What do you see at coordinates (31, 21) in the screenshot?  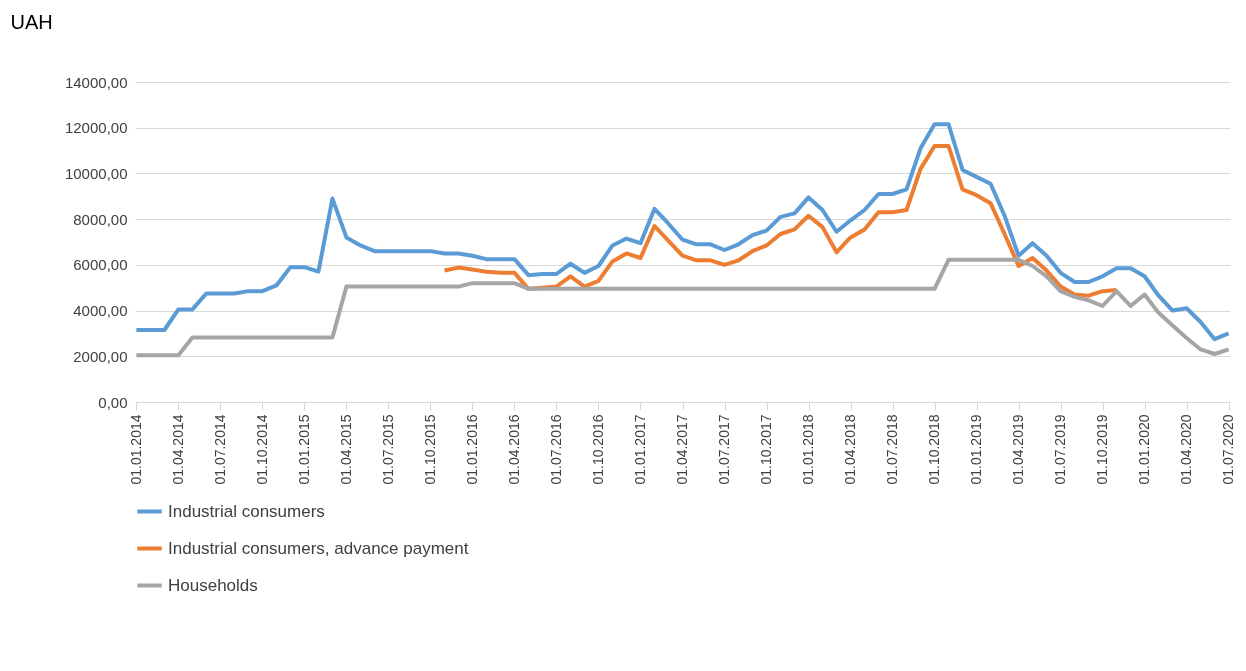 I see `y-axis-title: UAH` at bounding box center [31, 21].